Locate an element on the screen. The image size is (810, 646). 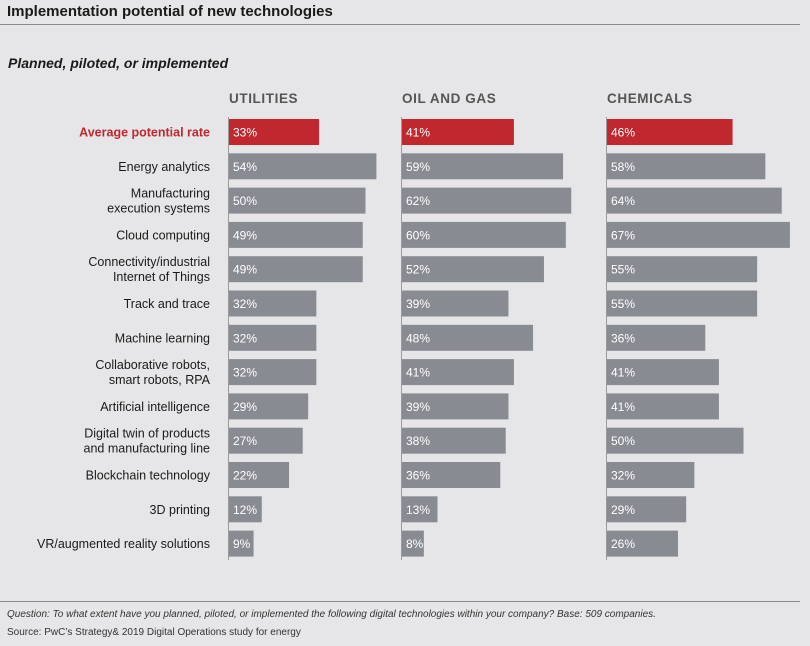
category-label-line: 3D printing is located at coordinates (180, 510).